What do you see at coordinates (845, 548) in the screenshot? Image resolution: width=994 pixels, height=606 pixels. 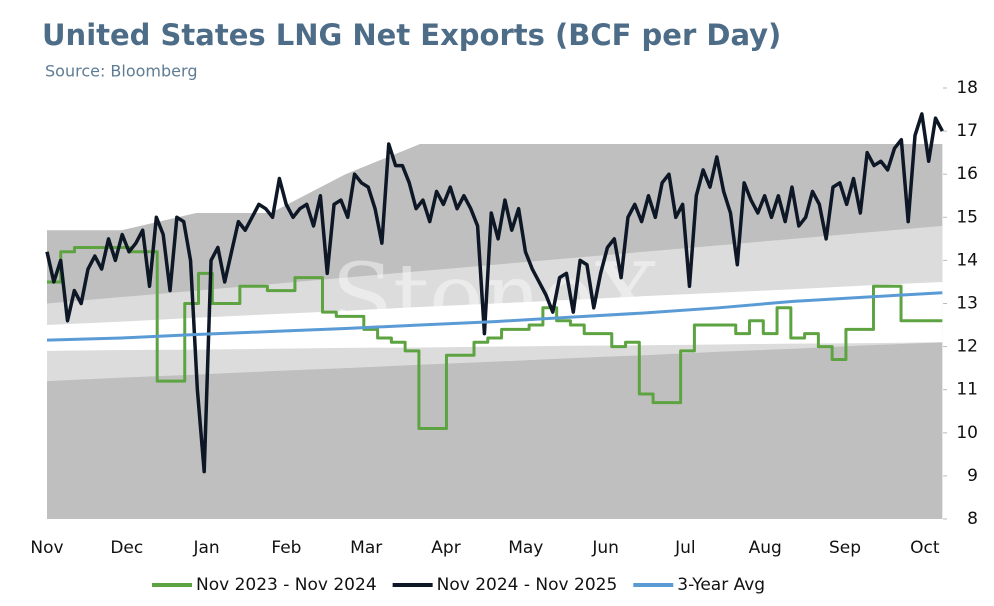 I see `x-tick-label: Sep` at bounding box center [845, 548].